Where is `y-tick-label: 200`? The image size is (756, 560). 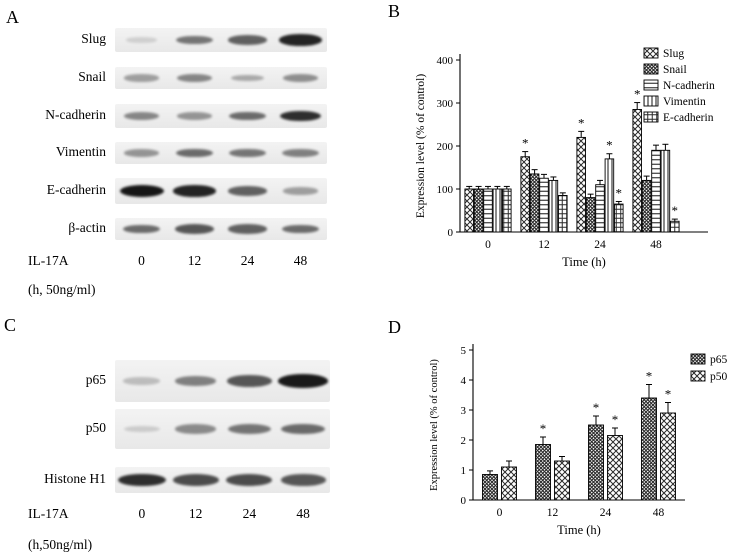
y-tick-label: 200 is located at coordinates (445, 147).